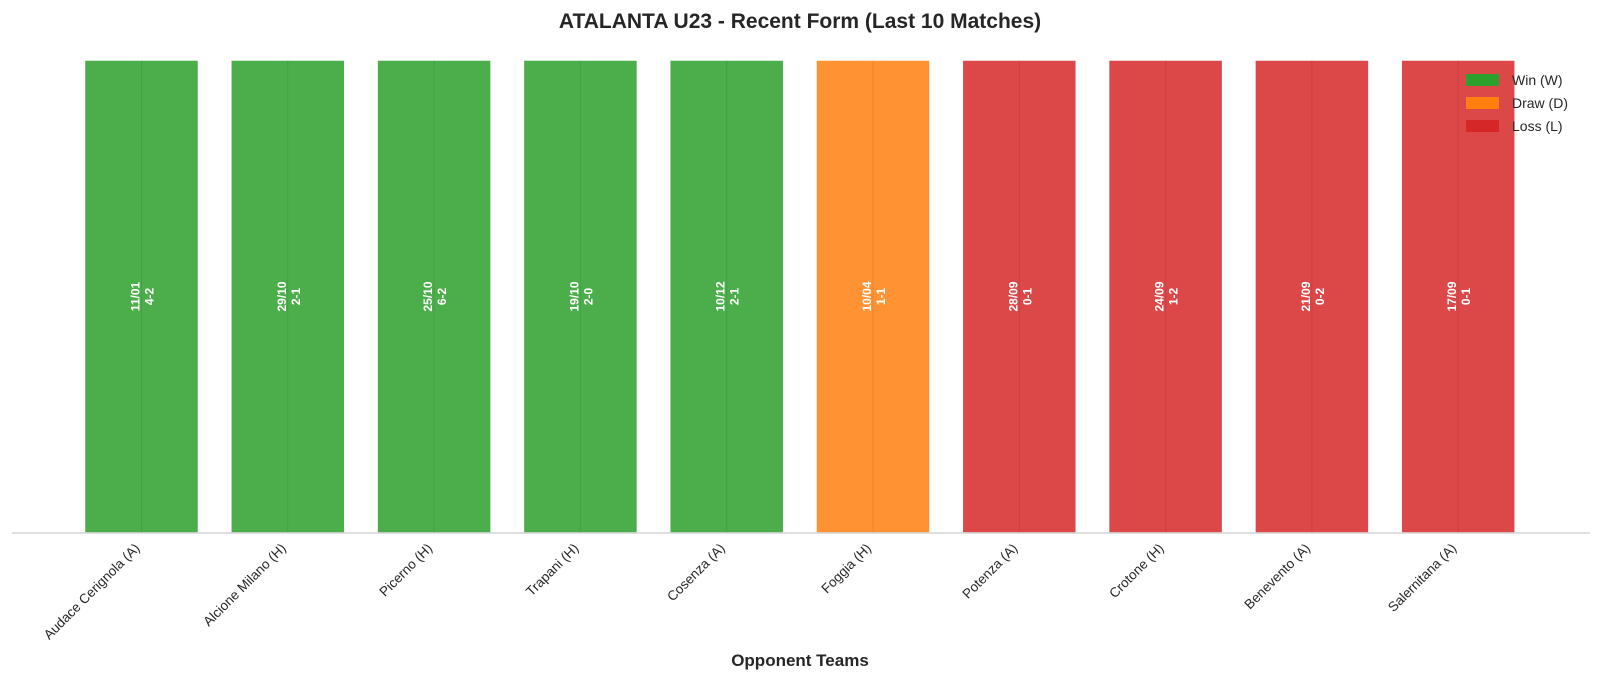 This screenshot has width=1600, height=681. I want to click on legend-swatch-d, so click(1482, 103).